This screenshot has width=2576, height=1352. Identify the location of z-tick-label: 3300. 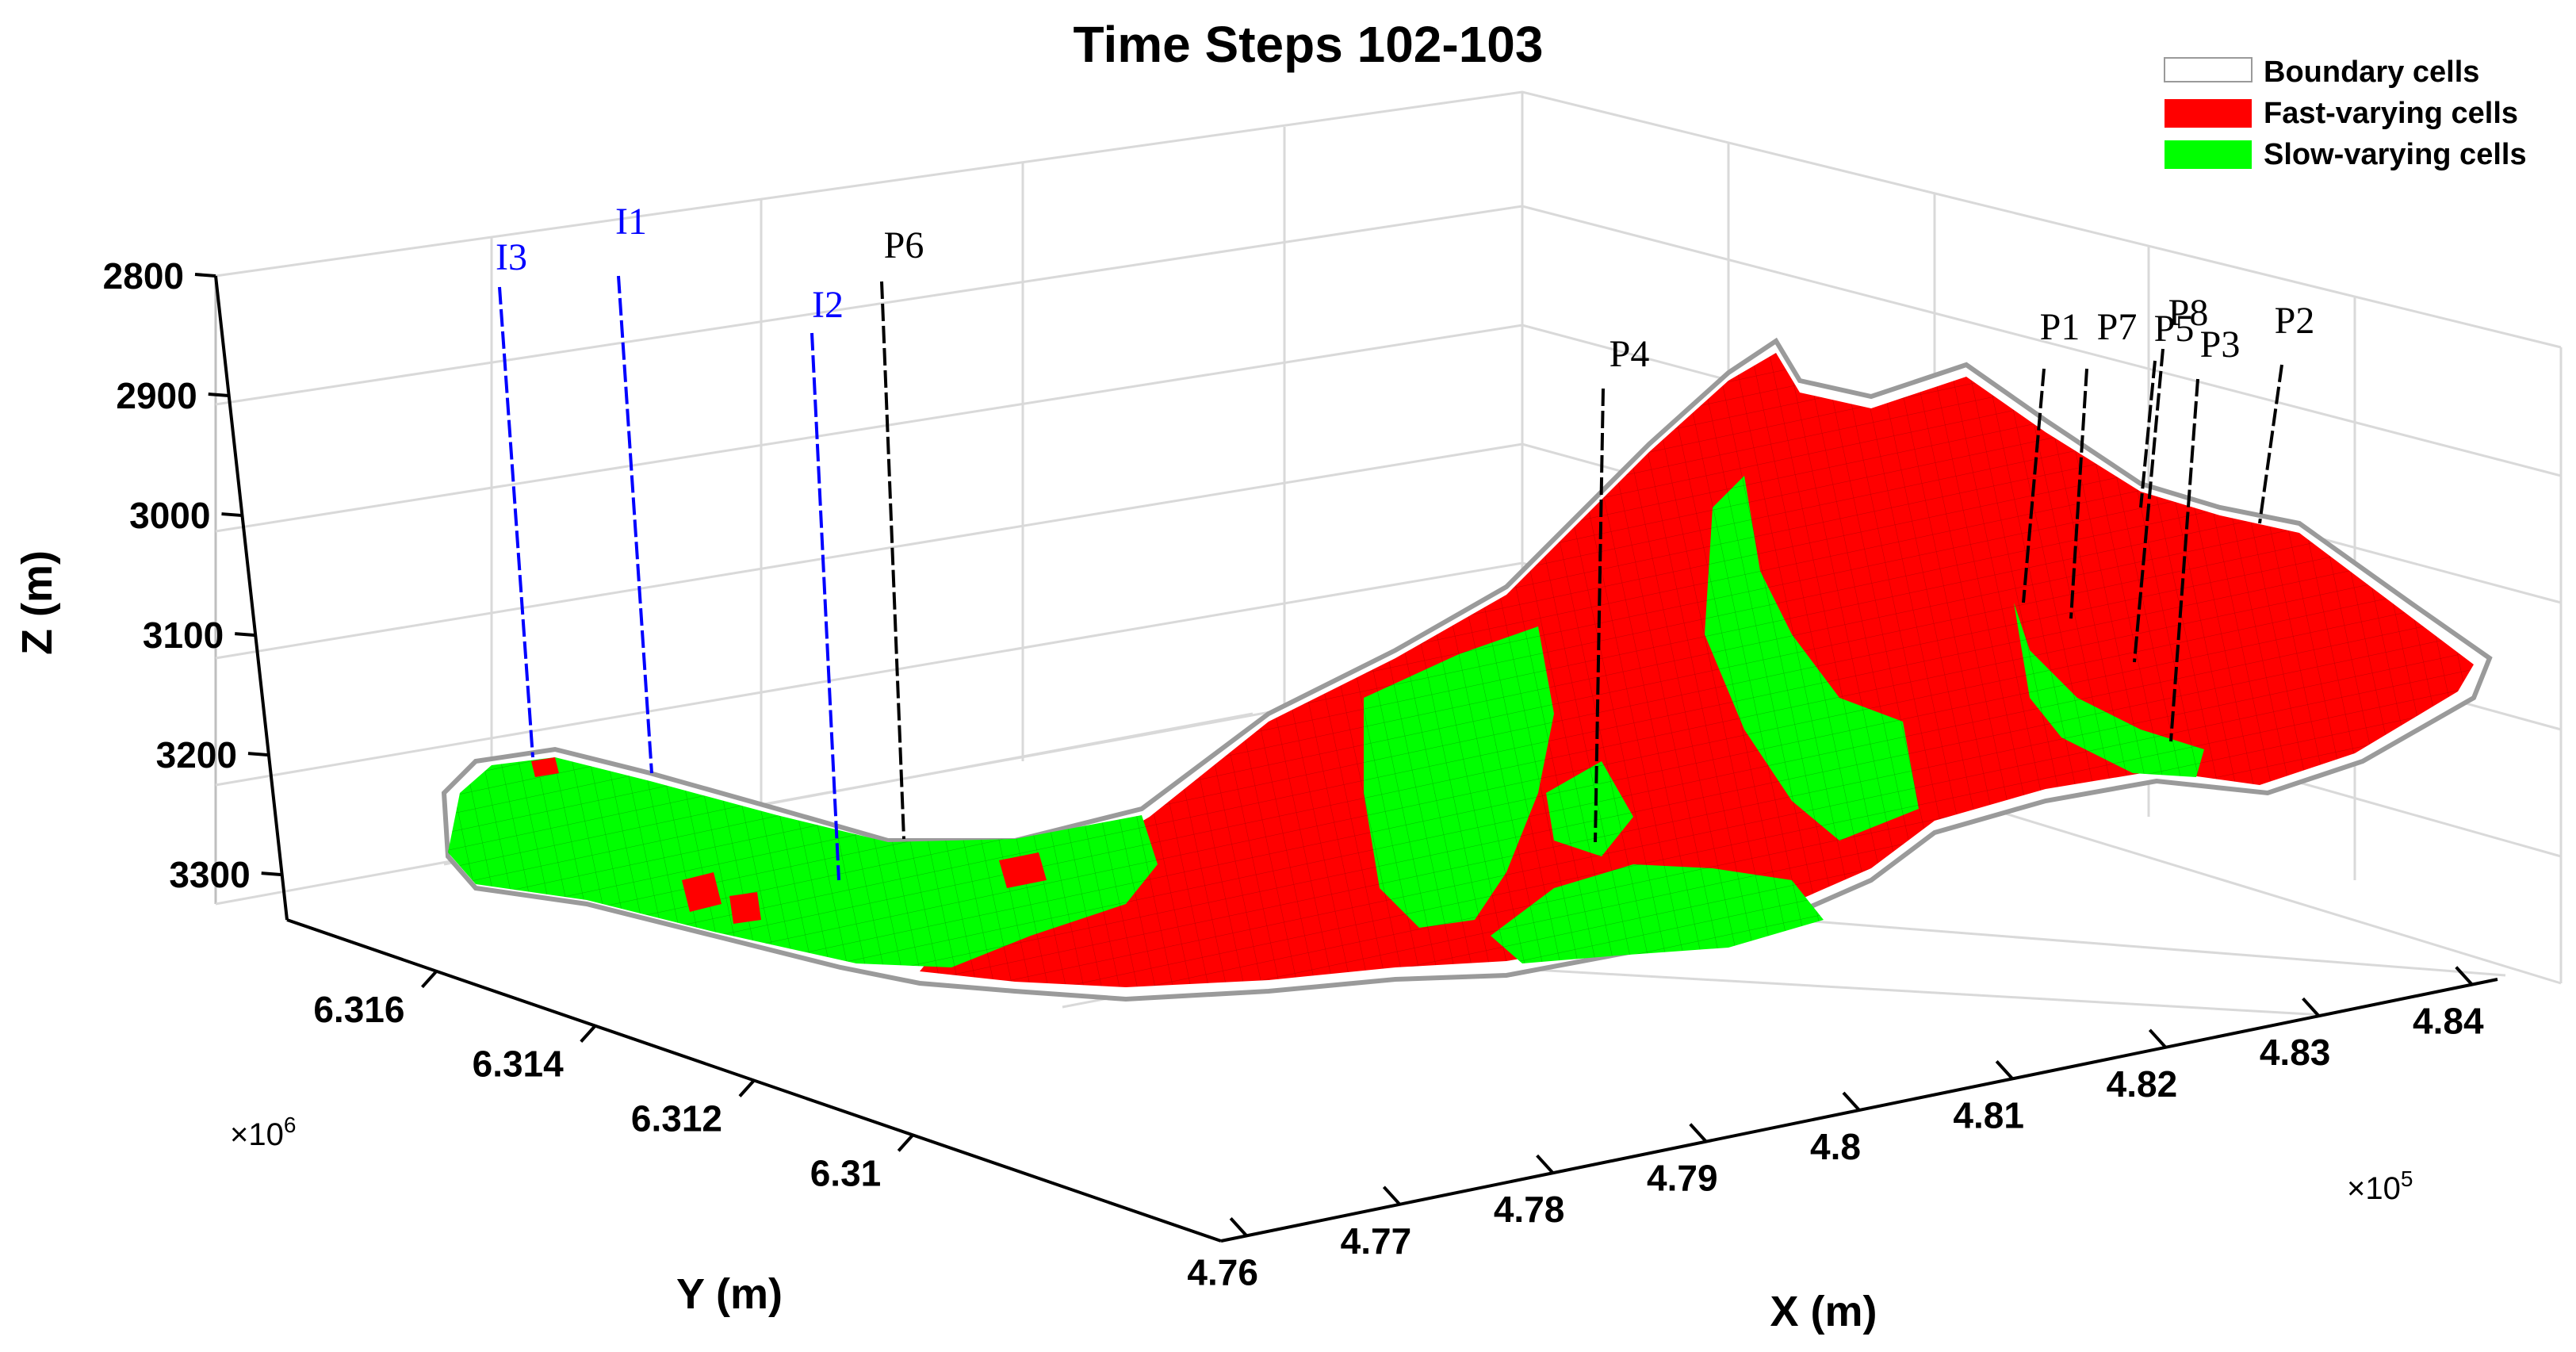
(209, 875).